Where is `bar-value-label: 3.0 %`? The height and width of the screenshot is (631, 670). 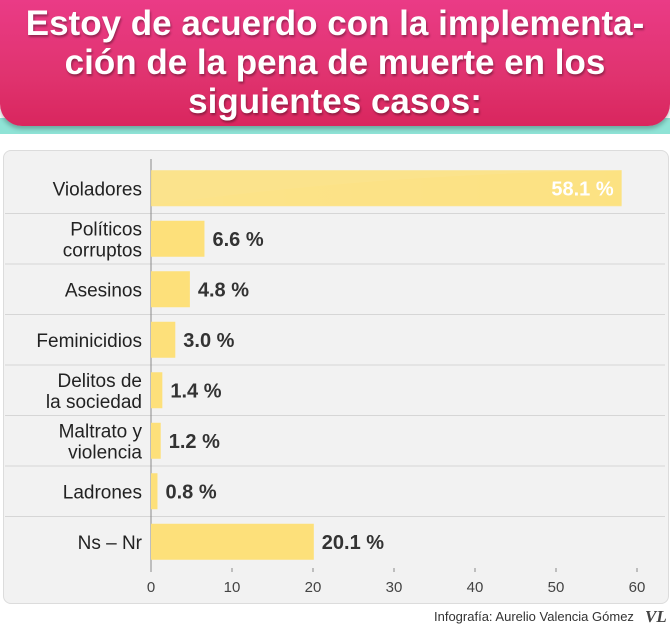 bar-value-label: 3.0 % is located at coordinates (208, 341).